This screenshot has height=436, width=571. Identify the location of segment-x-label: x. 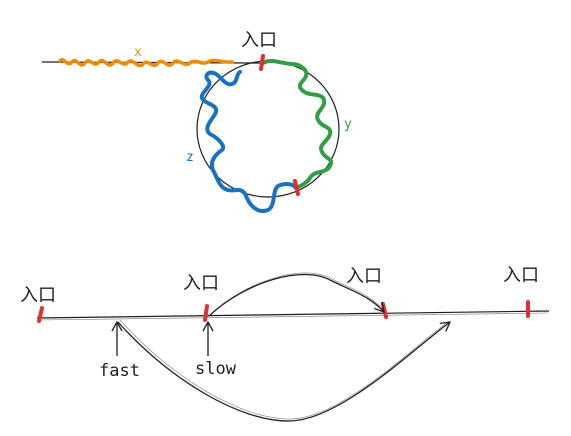
(138, 52).